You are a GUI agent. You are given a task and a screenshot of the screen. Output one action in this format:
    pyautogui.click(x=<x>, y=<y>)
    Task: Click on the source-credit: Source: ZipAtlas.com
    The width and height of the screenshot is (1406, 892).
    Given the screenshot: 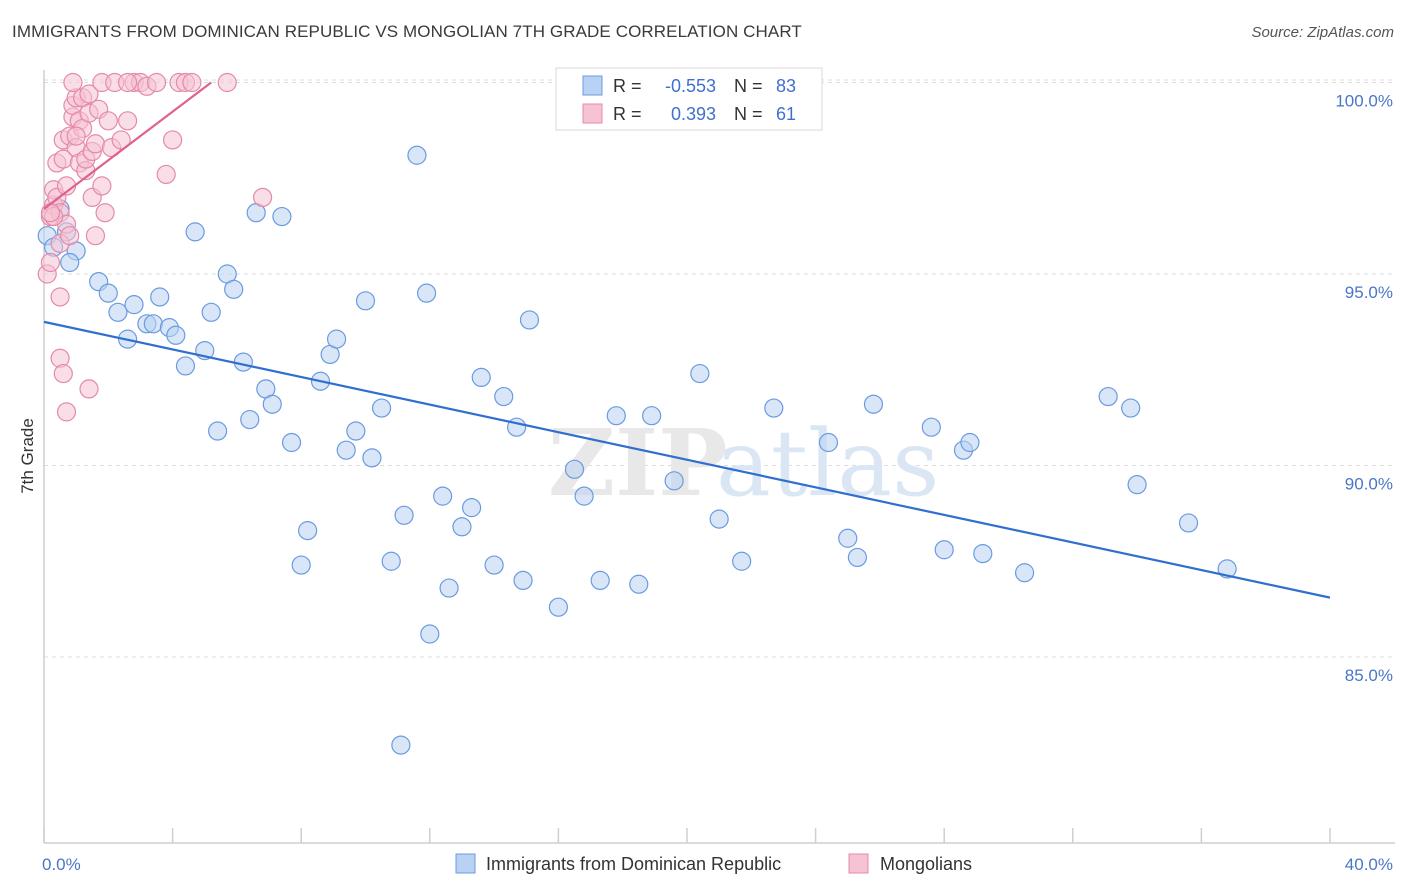 What is the action you would take?
    pyautogui.click(x=1322, y=32)
    